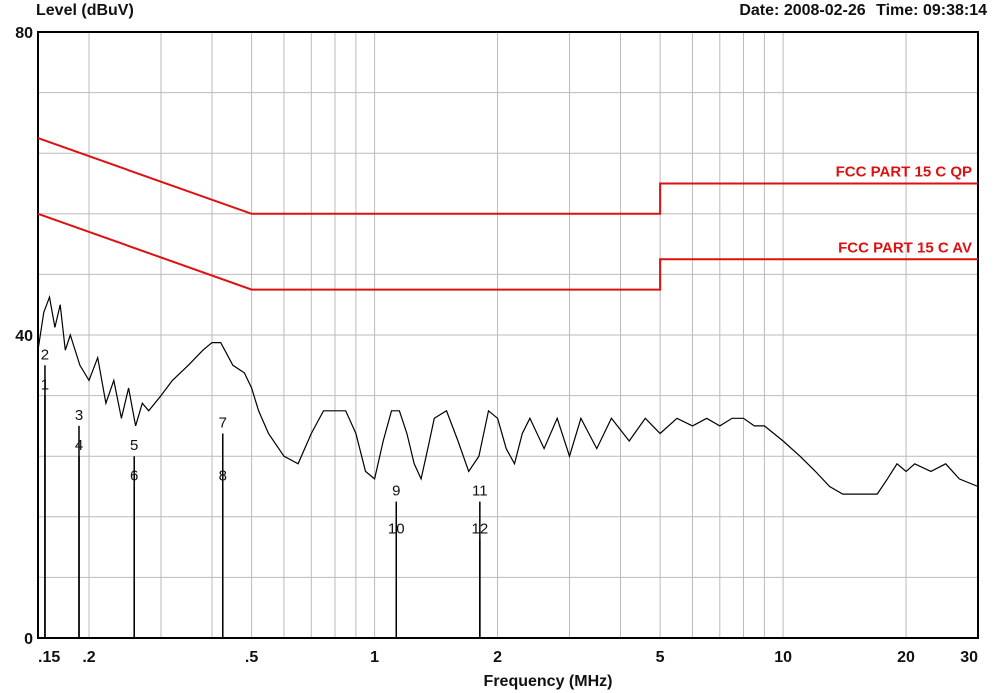  I want to click on x-tick-label: 1, so click(374, 657).